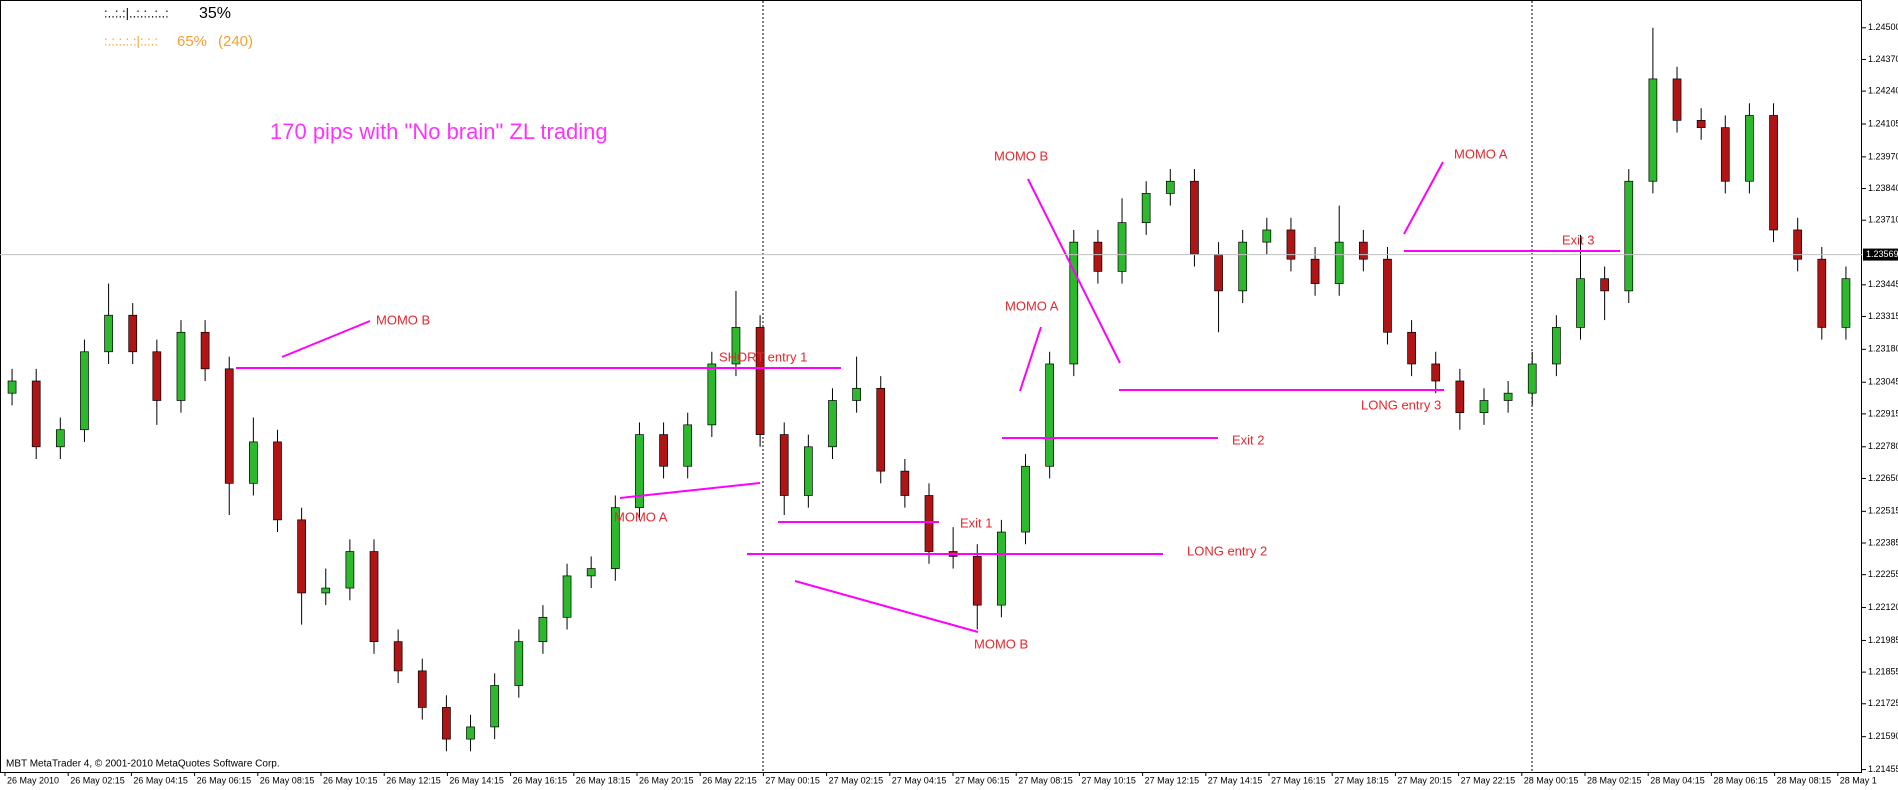  I want to click on y-tick-label: 1.23840, so click(1883, 188).